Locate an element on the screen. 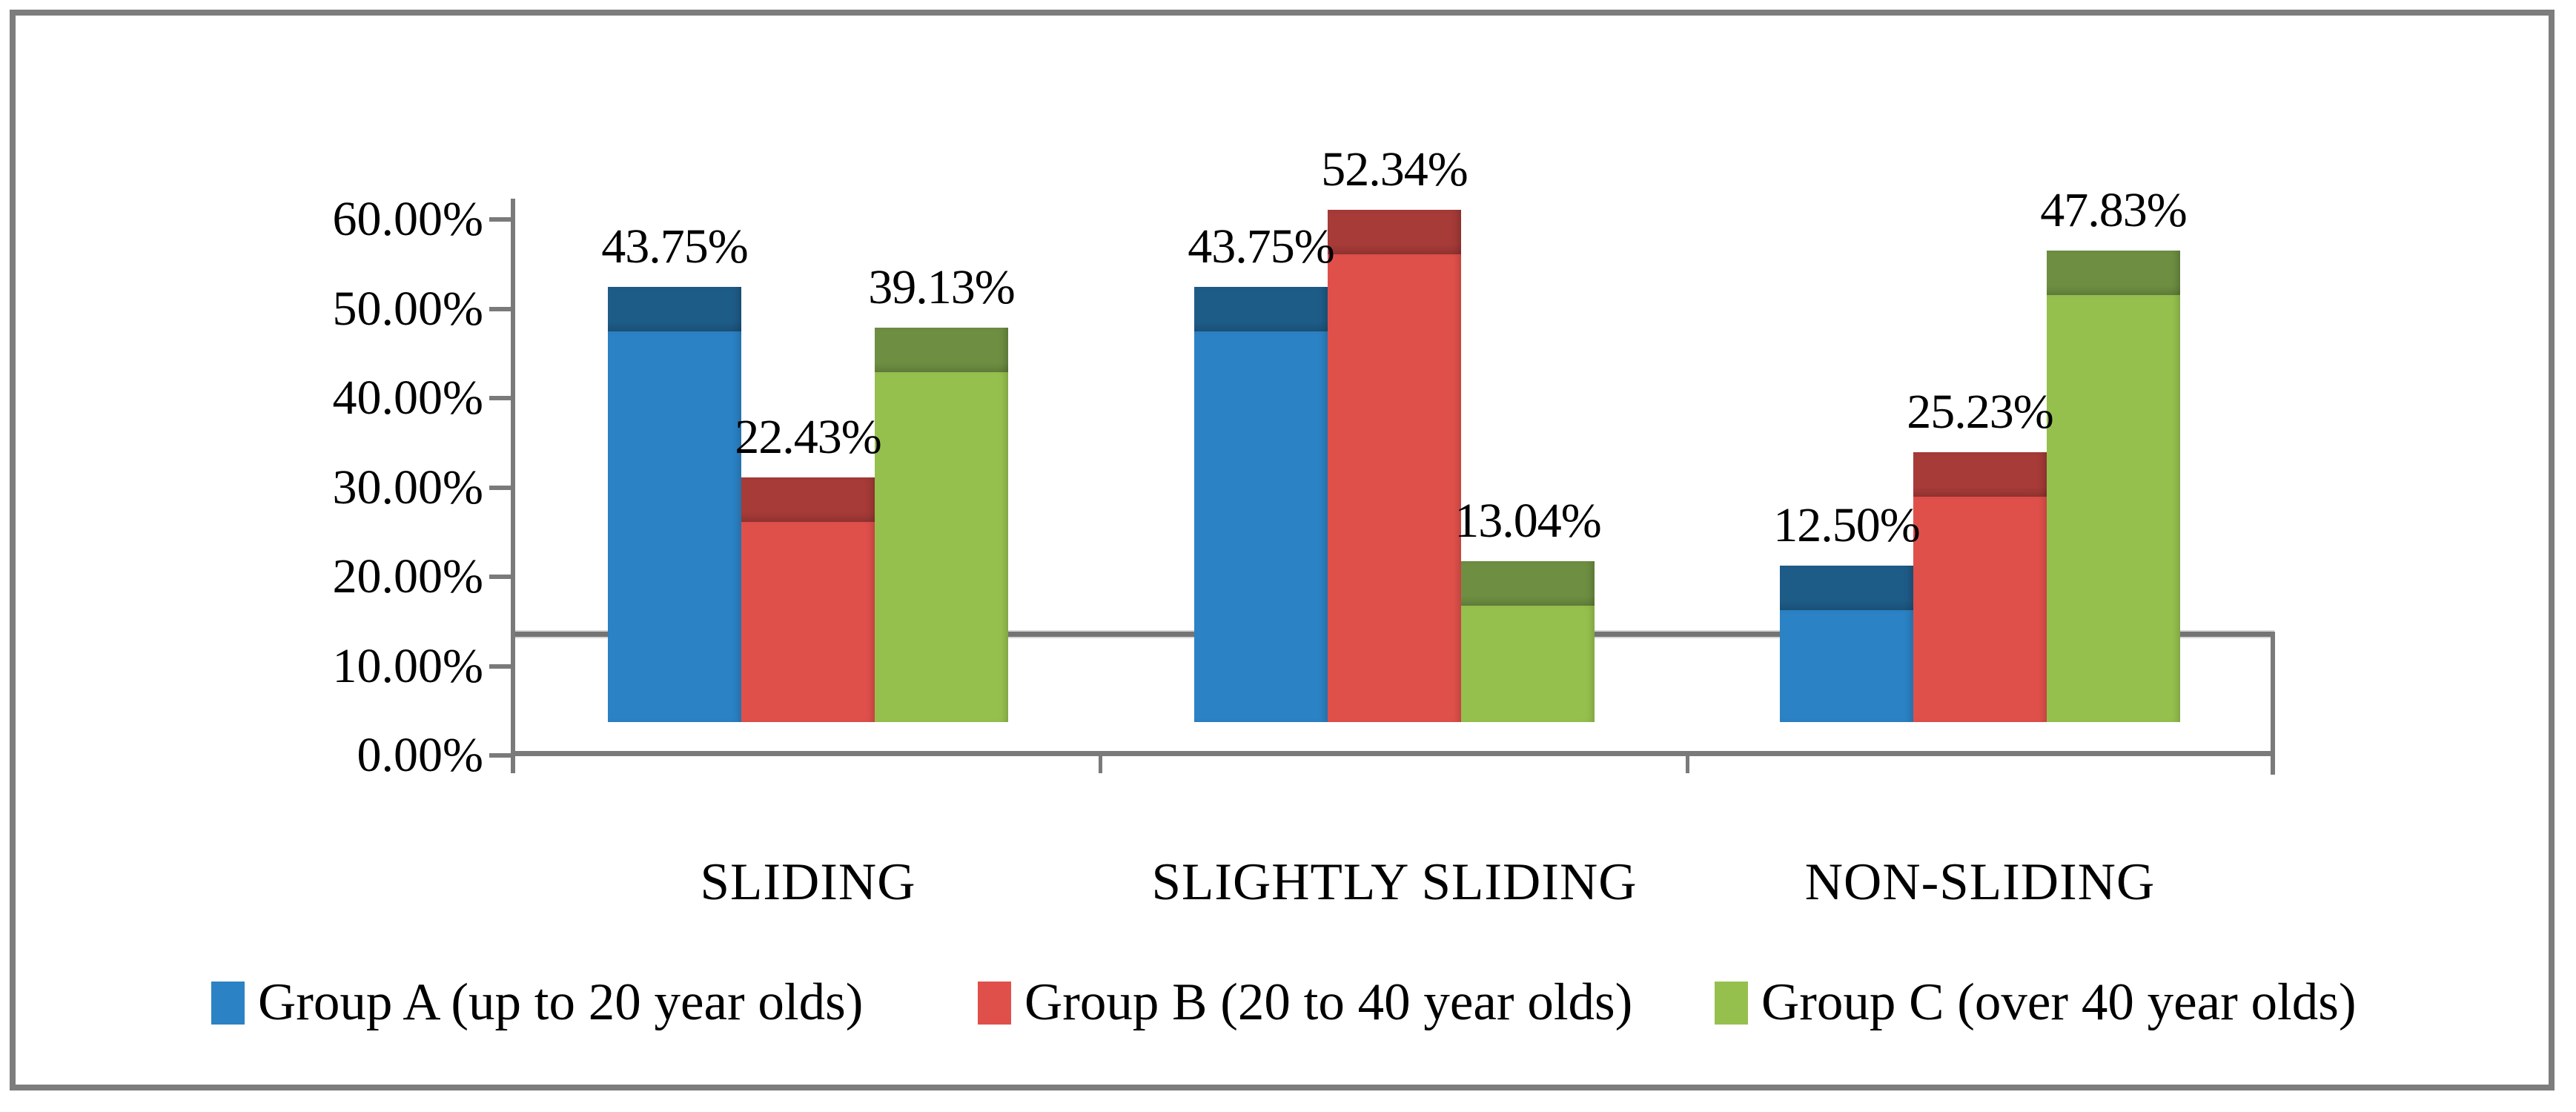  legend-label: Group C (over 40 year olds) is located at coordinates (2059, 1002).